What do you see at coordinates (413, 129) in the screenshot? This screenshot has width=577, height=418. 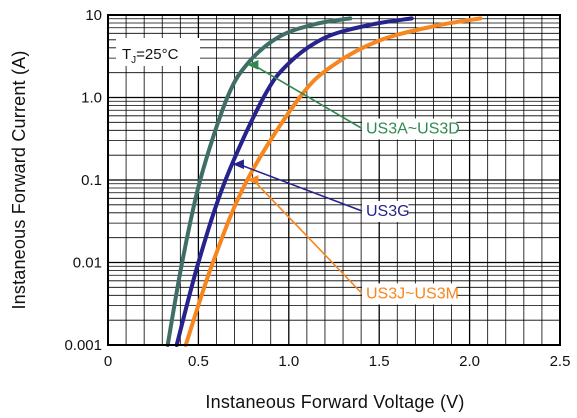 I see `annotation-label: US3A~US3D` at bounding box center [413, 129].